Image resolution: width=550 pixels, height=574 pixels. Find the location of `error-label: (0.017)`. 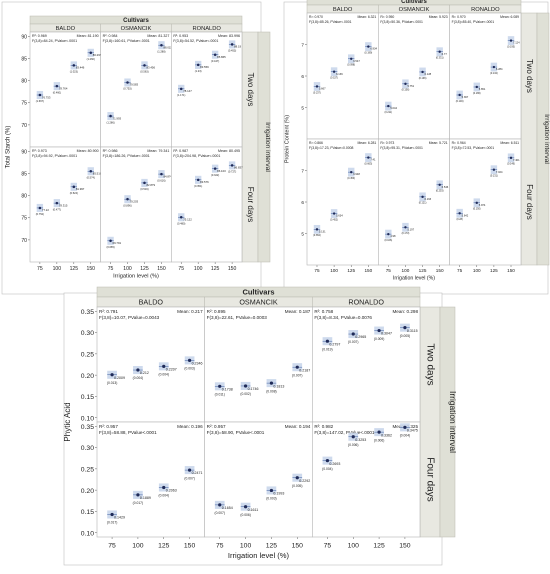

error-label: (0.017) is located at coordinates (138, 503).